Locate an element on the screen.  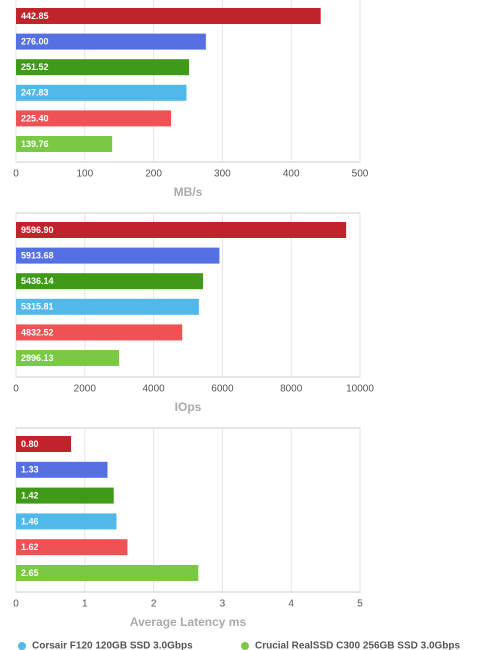
x-tick-label: 3 is located at coordinates (223, 604).